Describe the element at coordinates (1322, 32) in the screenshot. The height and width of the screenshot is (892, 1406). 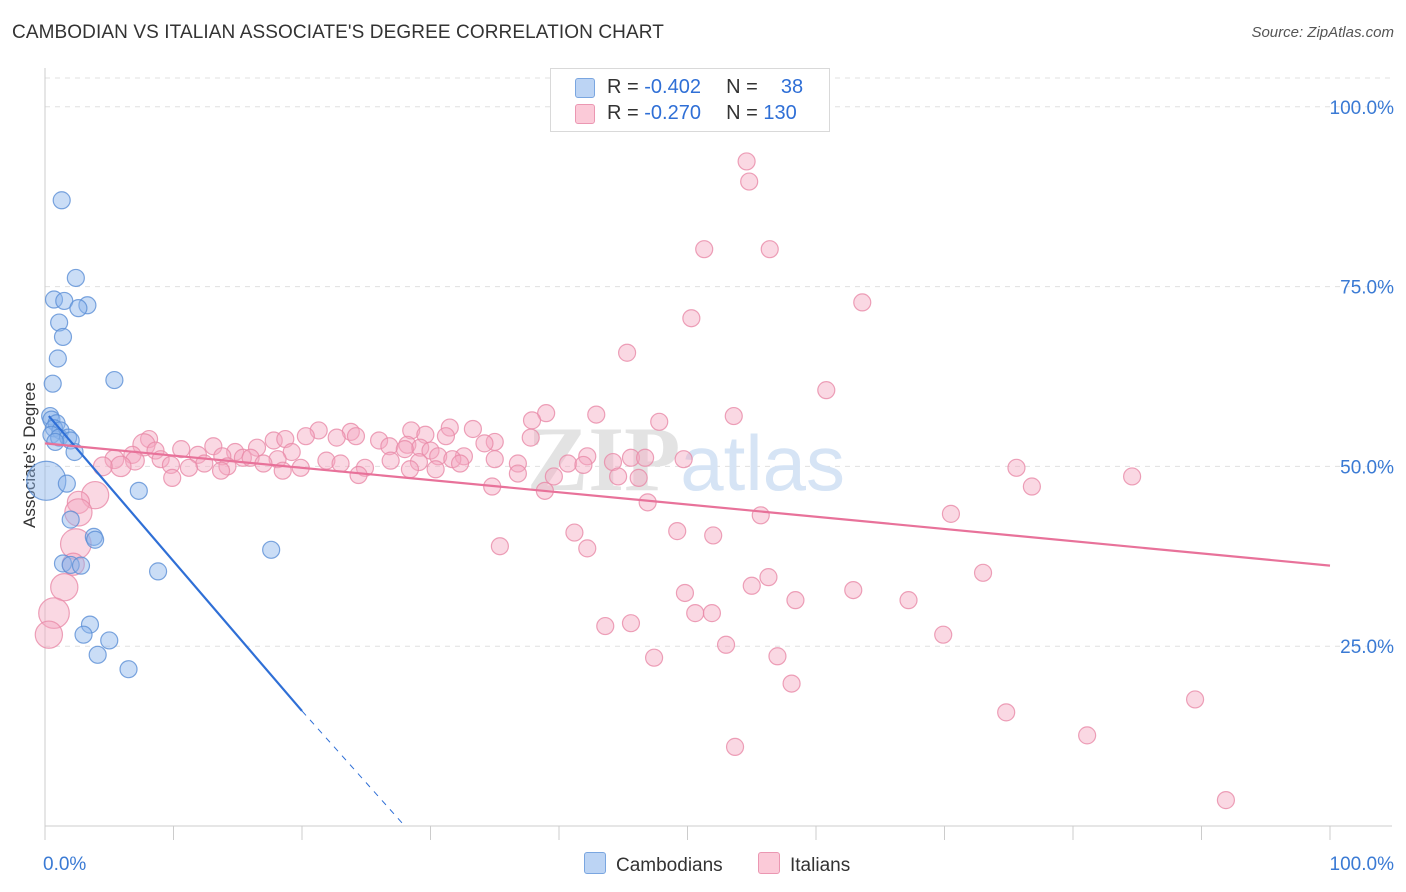
I see `source-label: Source: ZipAtlas.com` at that location.